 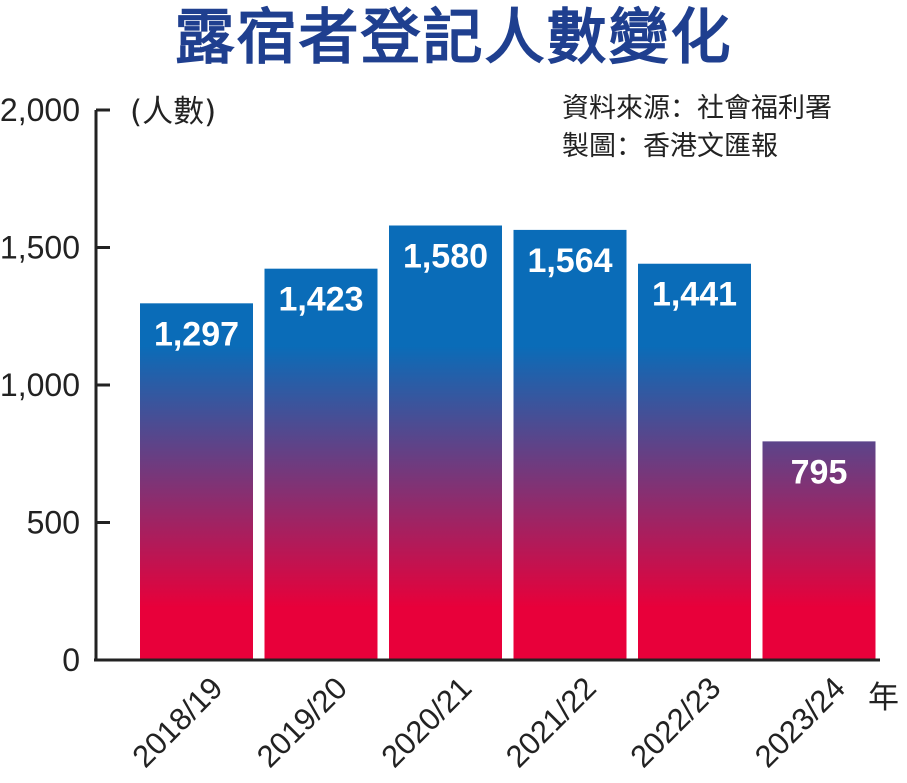 I want to click on y-axis-label: (人數), so click(x=173, y=112).